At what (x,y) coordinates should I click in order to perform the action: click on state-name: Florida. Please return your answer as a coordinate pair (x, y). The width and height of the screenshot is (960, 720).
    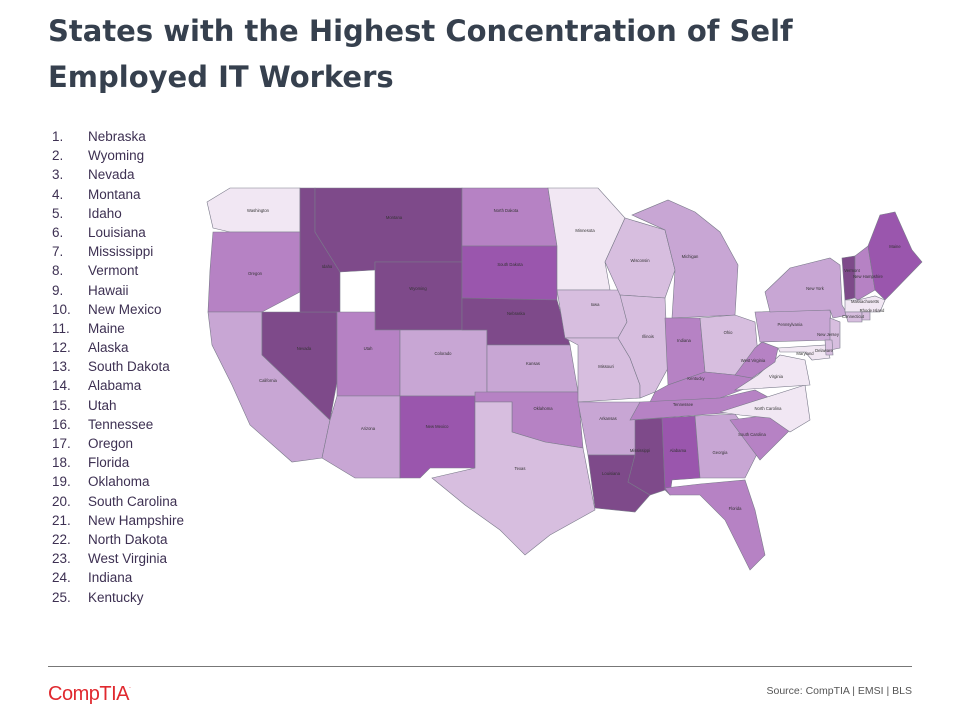
    Looking at the image, I should click on (109, 463).